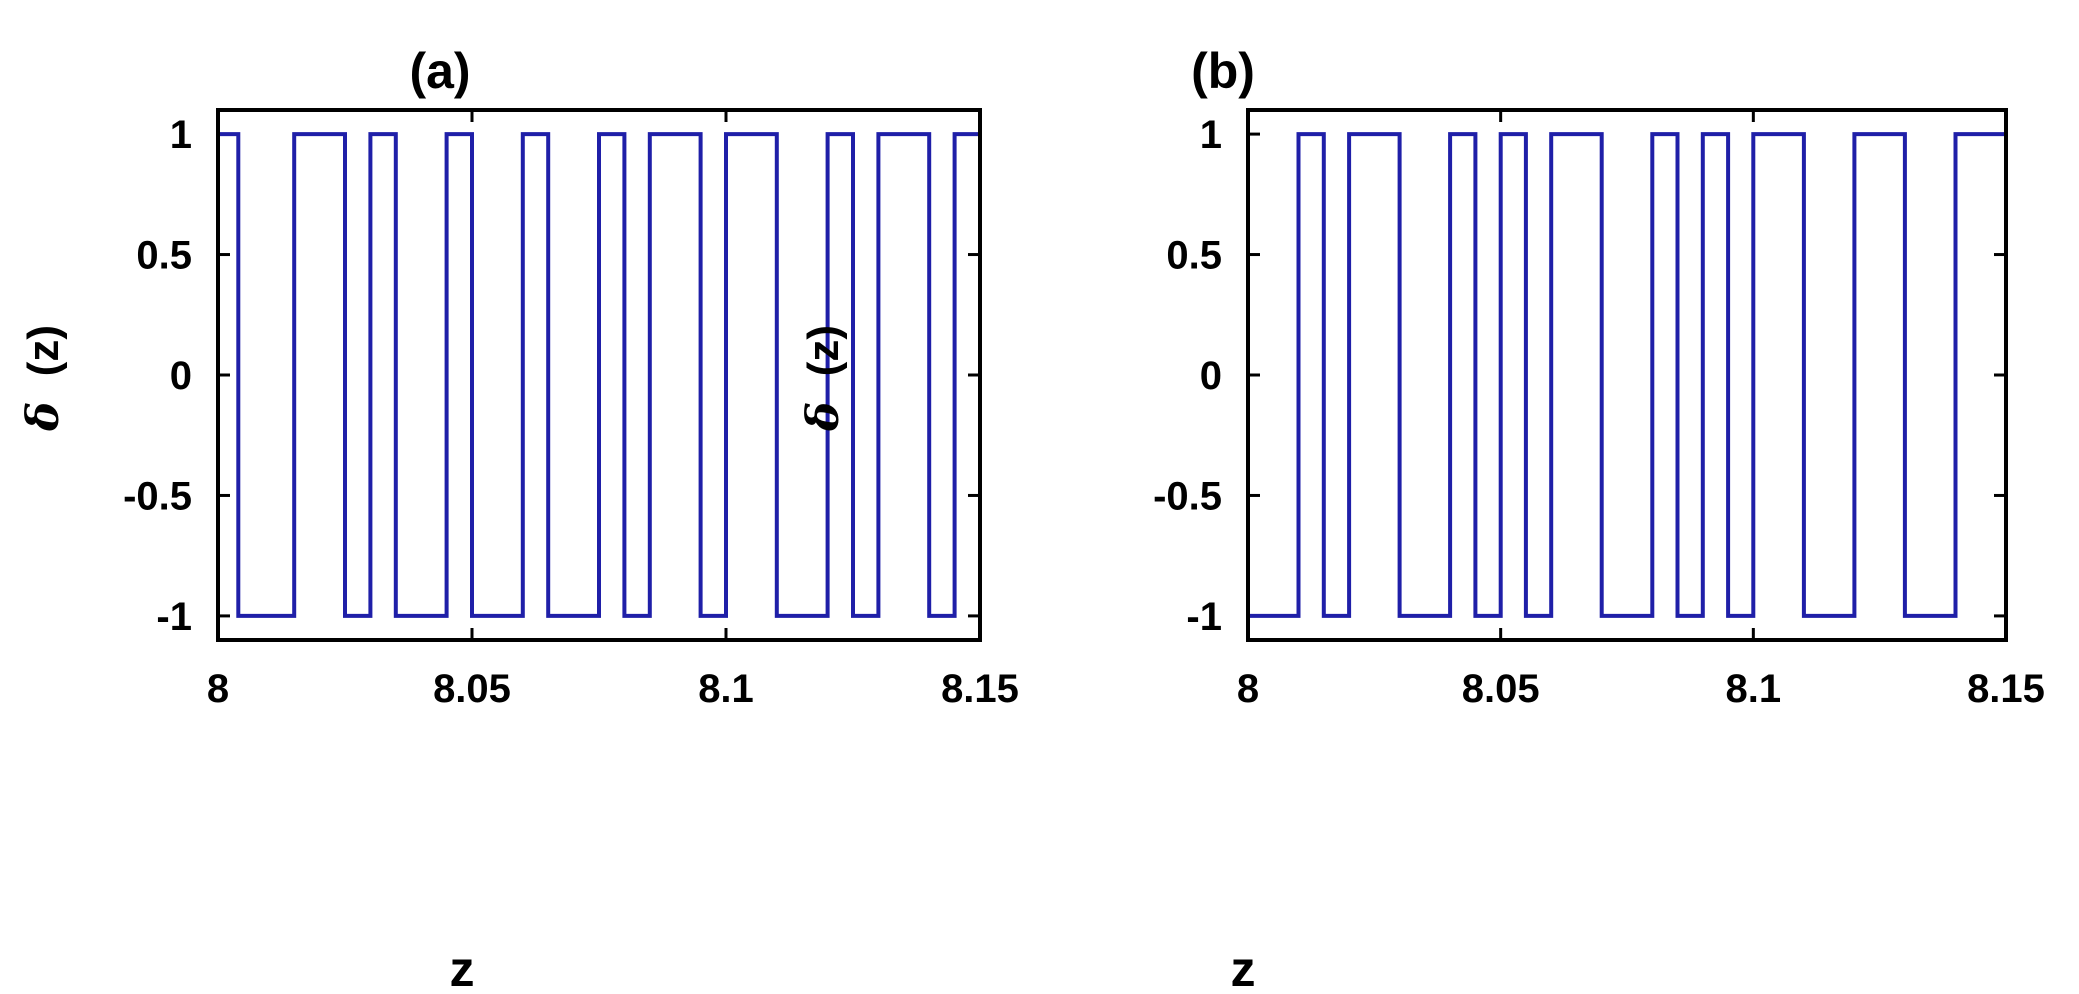 The image size is (2079, 994). Describe the element at coordinates (439, 71) in the screenshot. I see `chart-title: (a)` at that location.